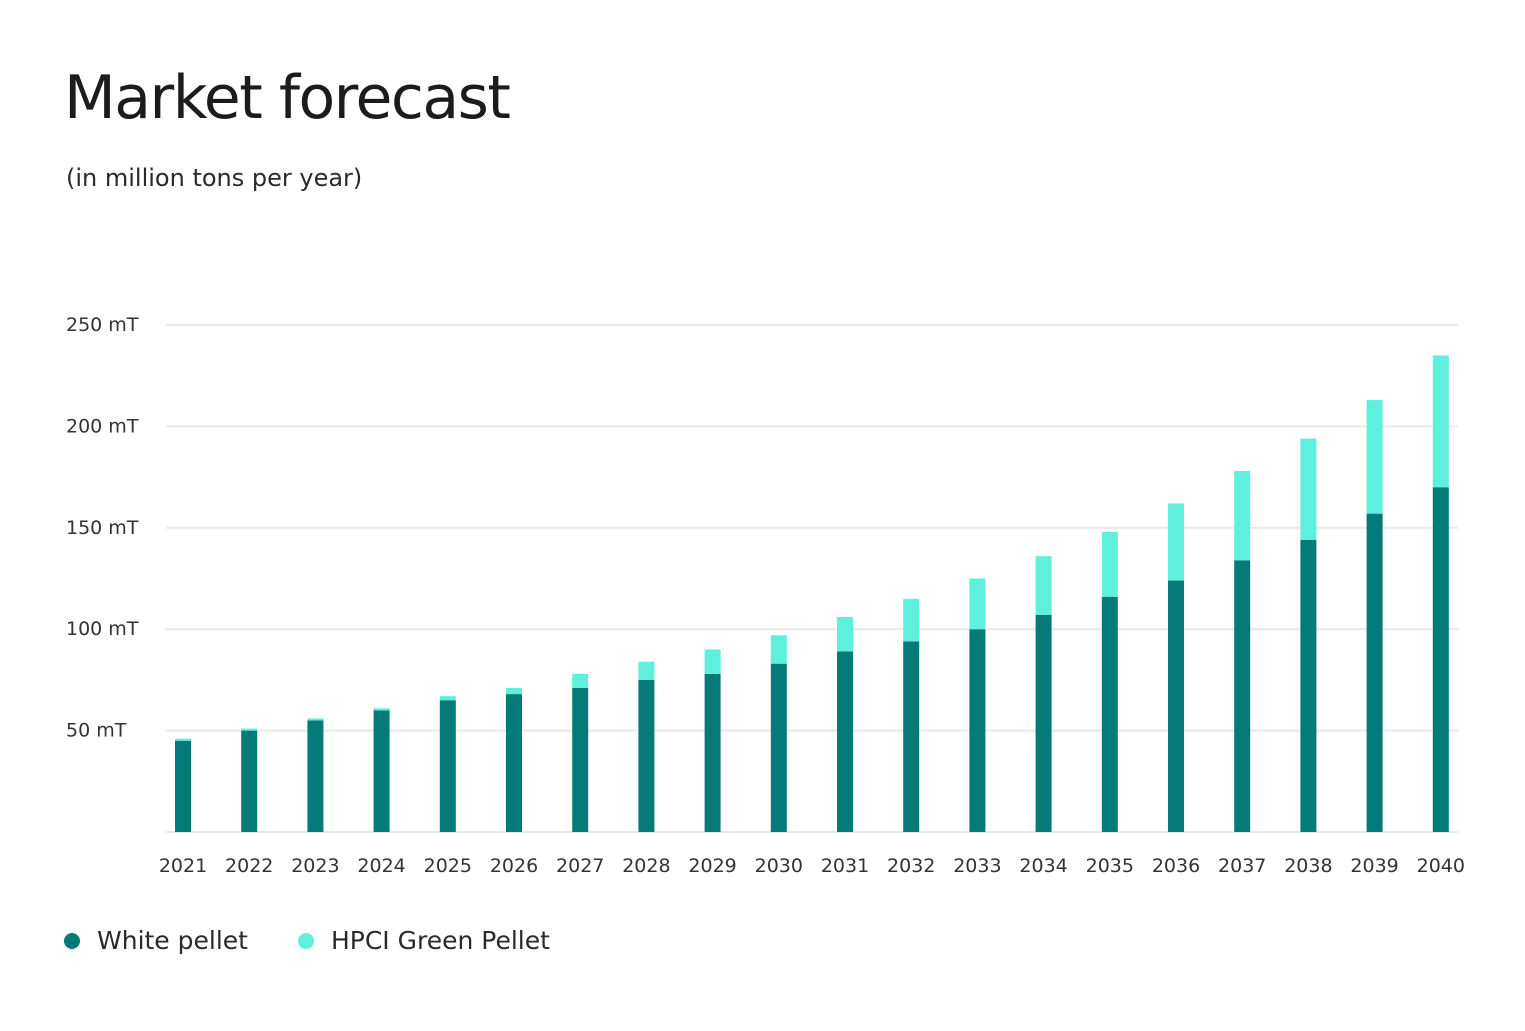 The height and width of the screenshot is (1031, 1525). Describe the element at coordinates (102, 629) in the screenshot. I see `y-tick-label: 100 mT` at that location.